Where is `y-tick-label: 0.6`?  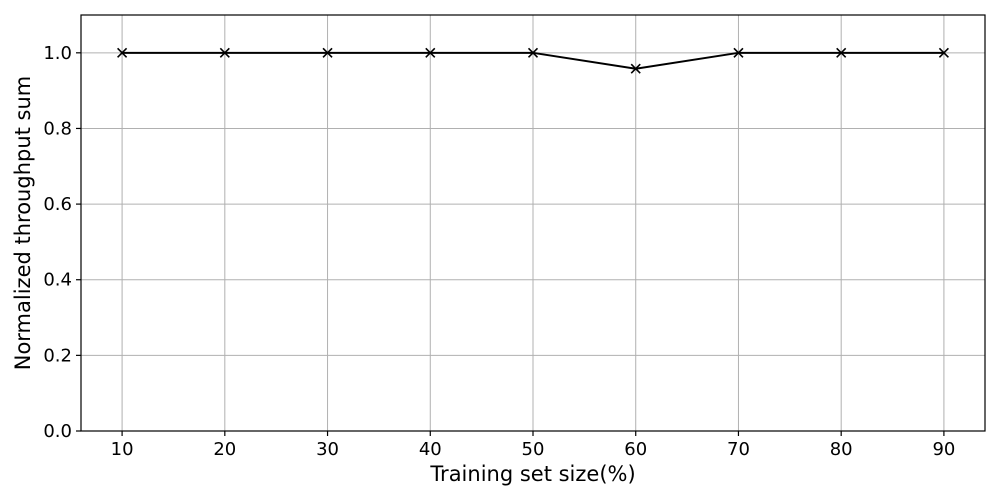
y-tick-label: 0.6 is located at coordinates (57, 204).